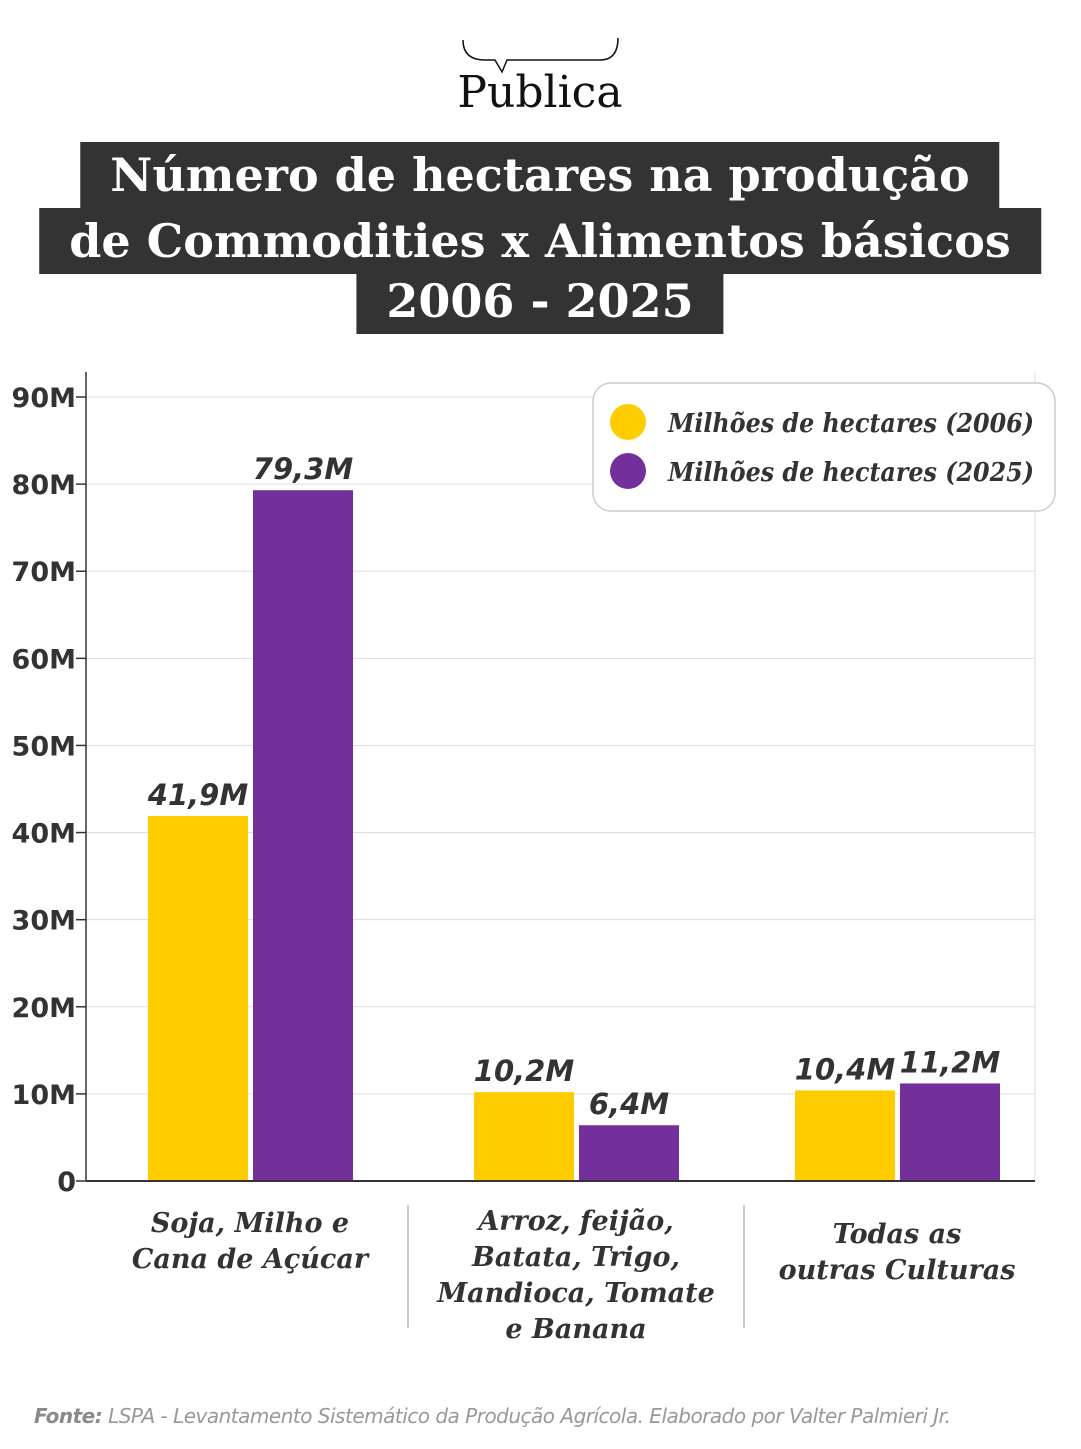  Describe the element at coordinates (540, 241) in the screenshot. I see `chart-title-line-2: de Commodities x Alimentos básicos` at that location.